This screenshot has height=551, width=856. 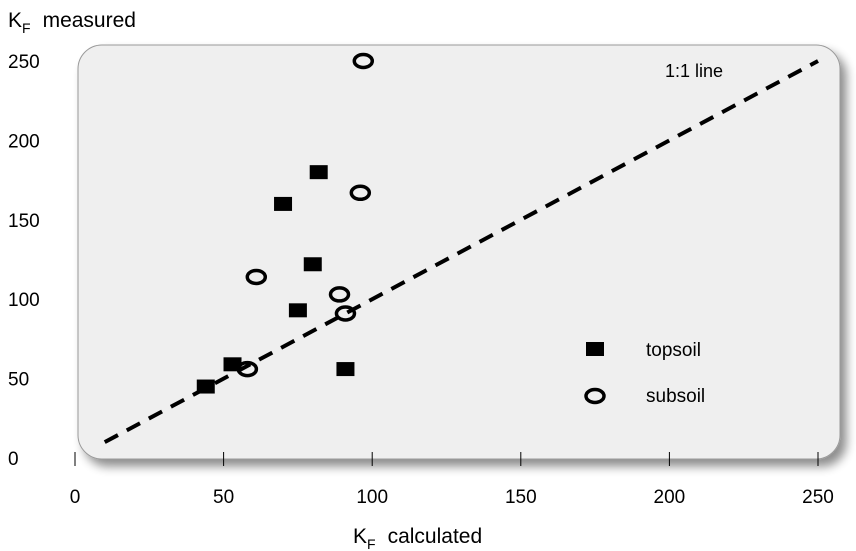 What do you see at coordinates (285, 223) in the screenshot?
I see `data-points` at bounding box center [285, 223].